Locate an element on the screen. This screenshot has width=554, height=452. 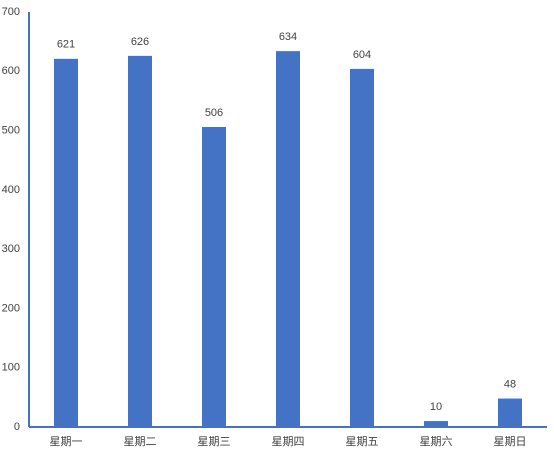
y-tick-label: 600 is located at coordinates (11, 71).